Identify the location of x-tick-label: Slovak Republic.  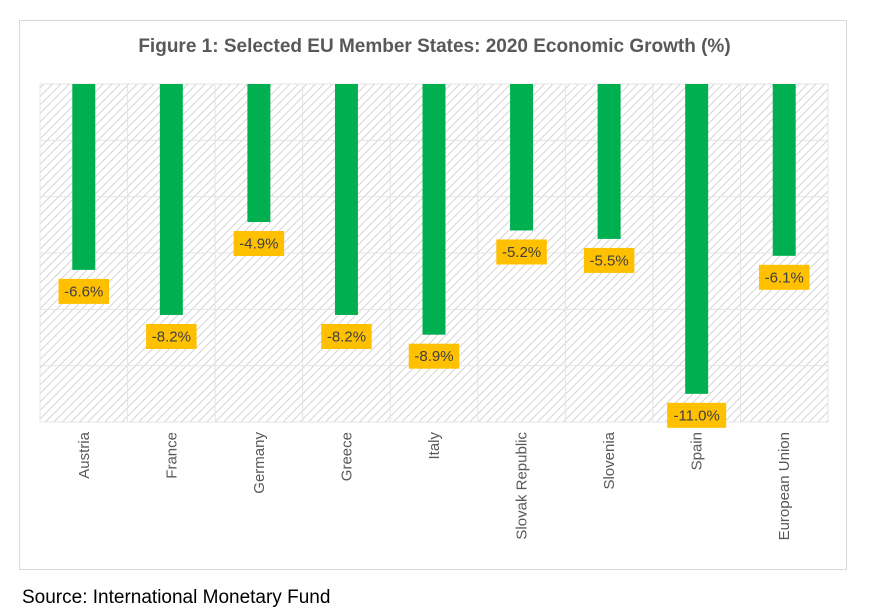
(522, 486).